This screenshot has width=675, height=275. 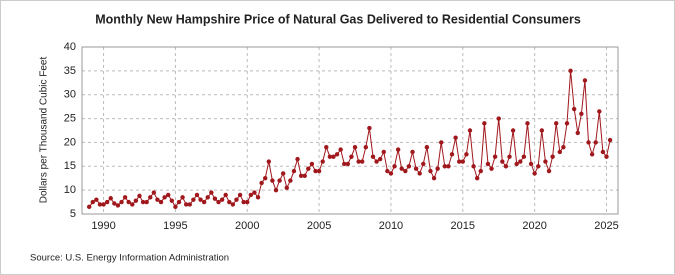 What do you see at coordinates (103, 226) in the screenshot?
I see `x-tick-label: 1990` at bounding box center [103, 226].